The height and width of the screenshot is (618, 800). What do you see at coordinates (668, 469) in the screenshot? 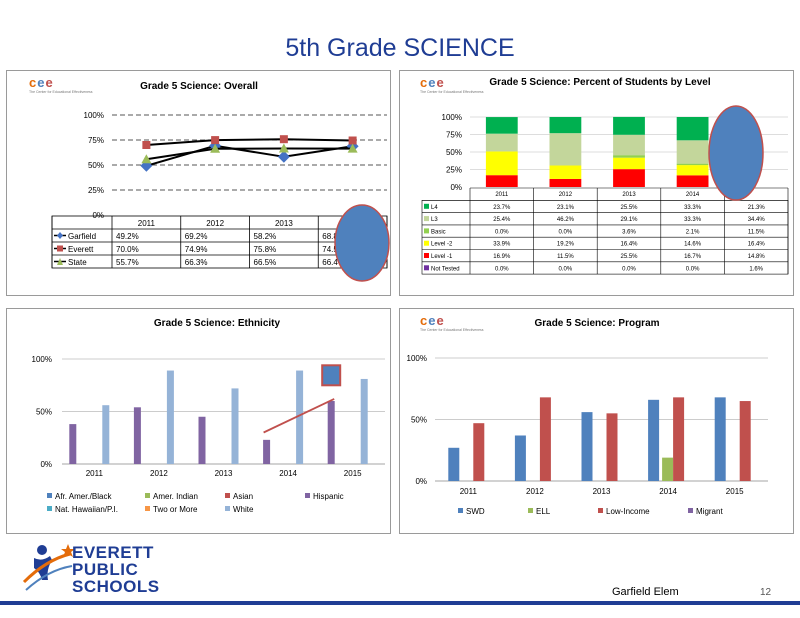
I see `bar-ell` at bounding box center [668, 469].